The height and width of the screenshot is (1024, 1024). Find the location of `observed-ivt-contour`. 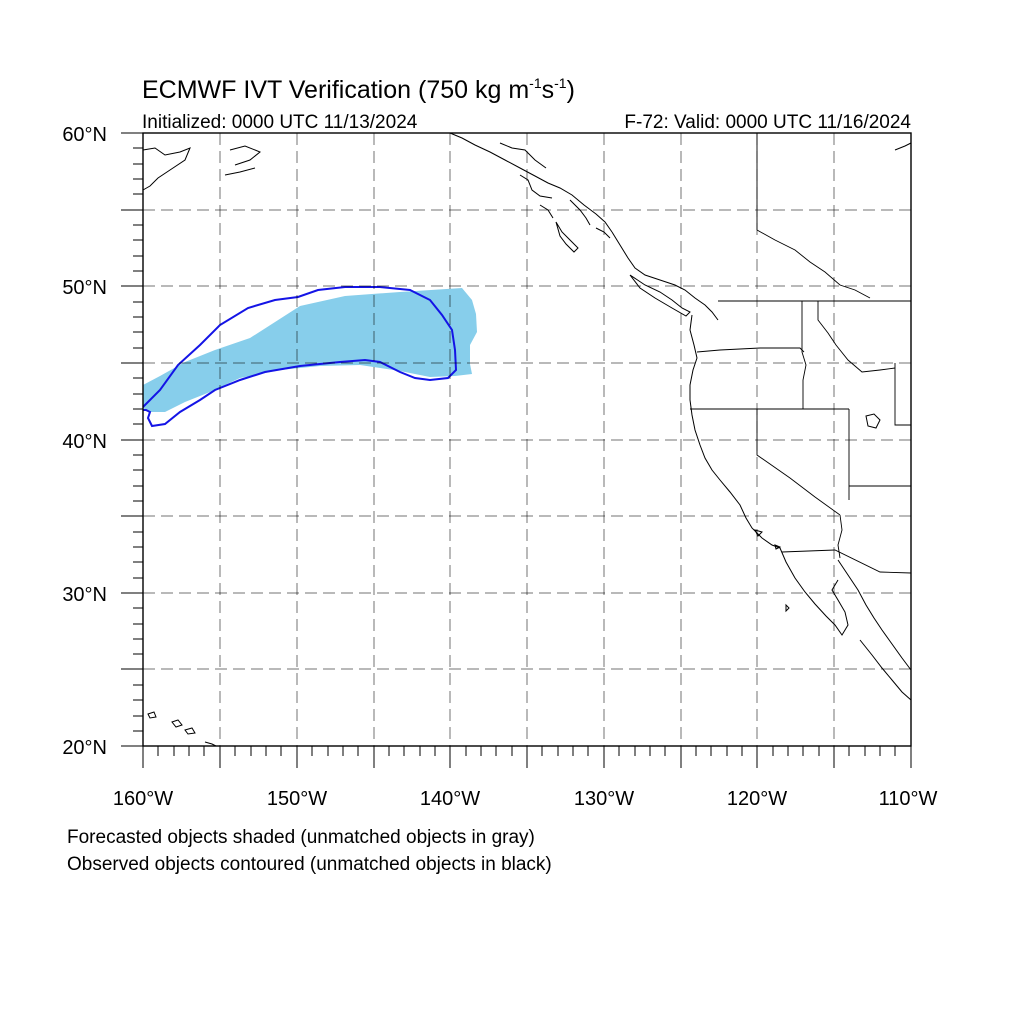

observed-ivt-contour is located at coordinates (300, 357).